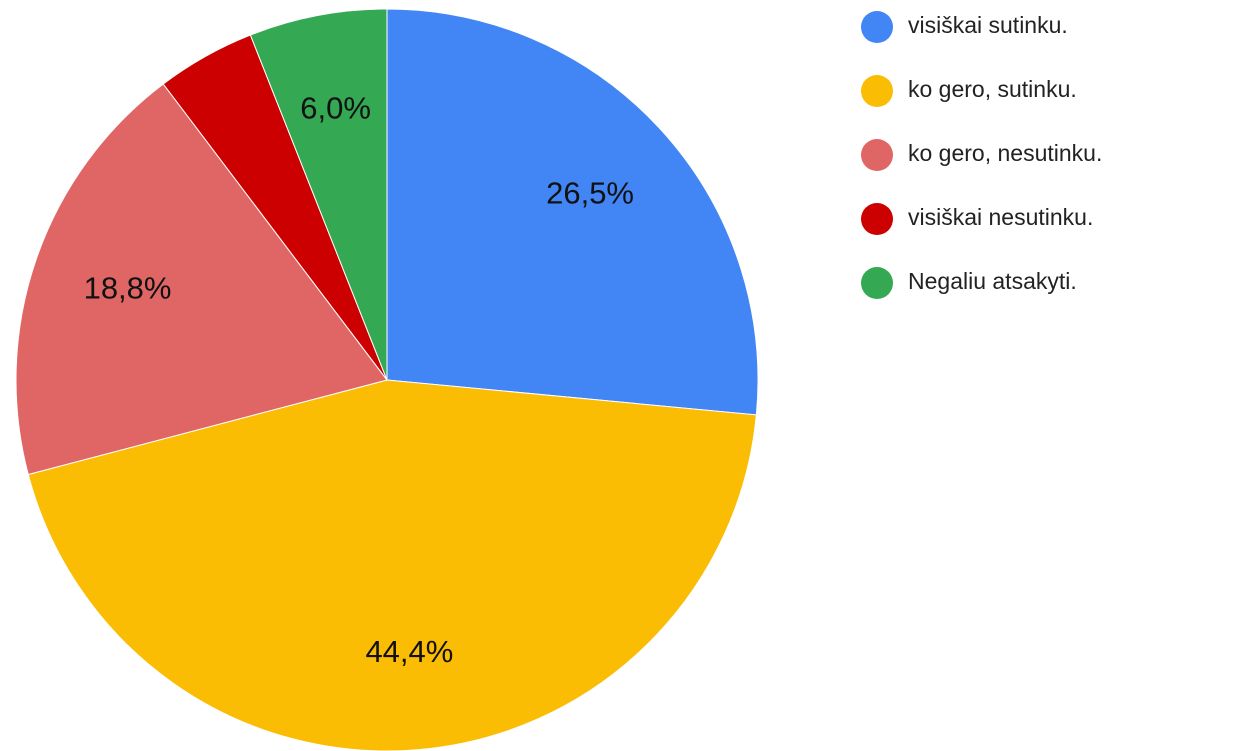 The image size is (1238, 751). Describe the element at coordinates (335, 108) in the screenshot. I see `slice-label: 6,0%` at that location.